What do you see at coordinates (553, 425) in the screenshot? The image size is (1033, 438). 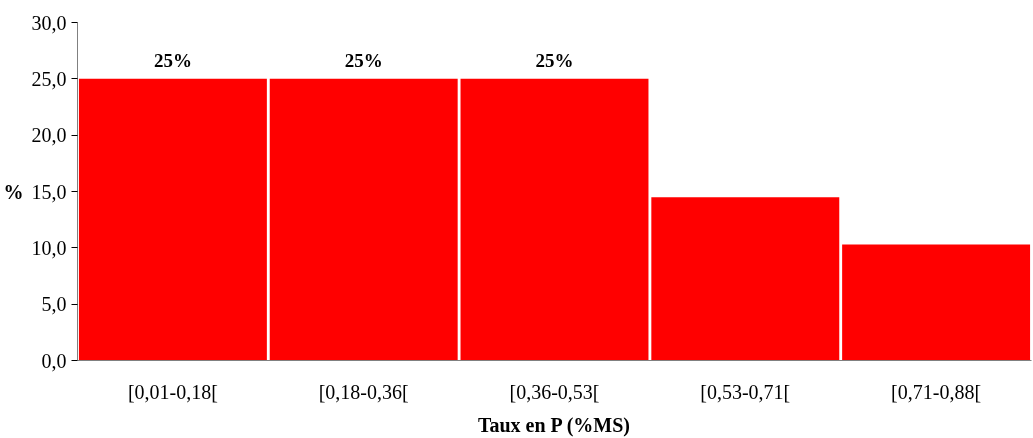 I see `x-axis-title: Taux en P (%MS)` at bounding box center [553, 425].